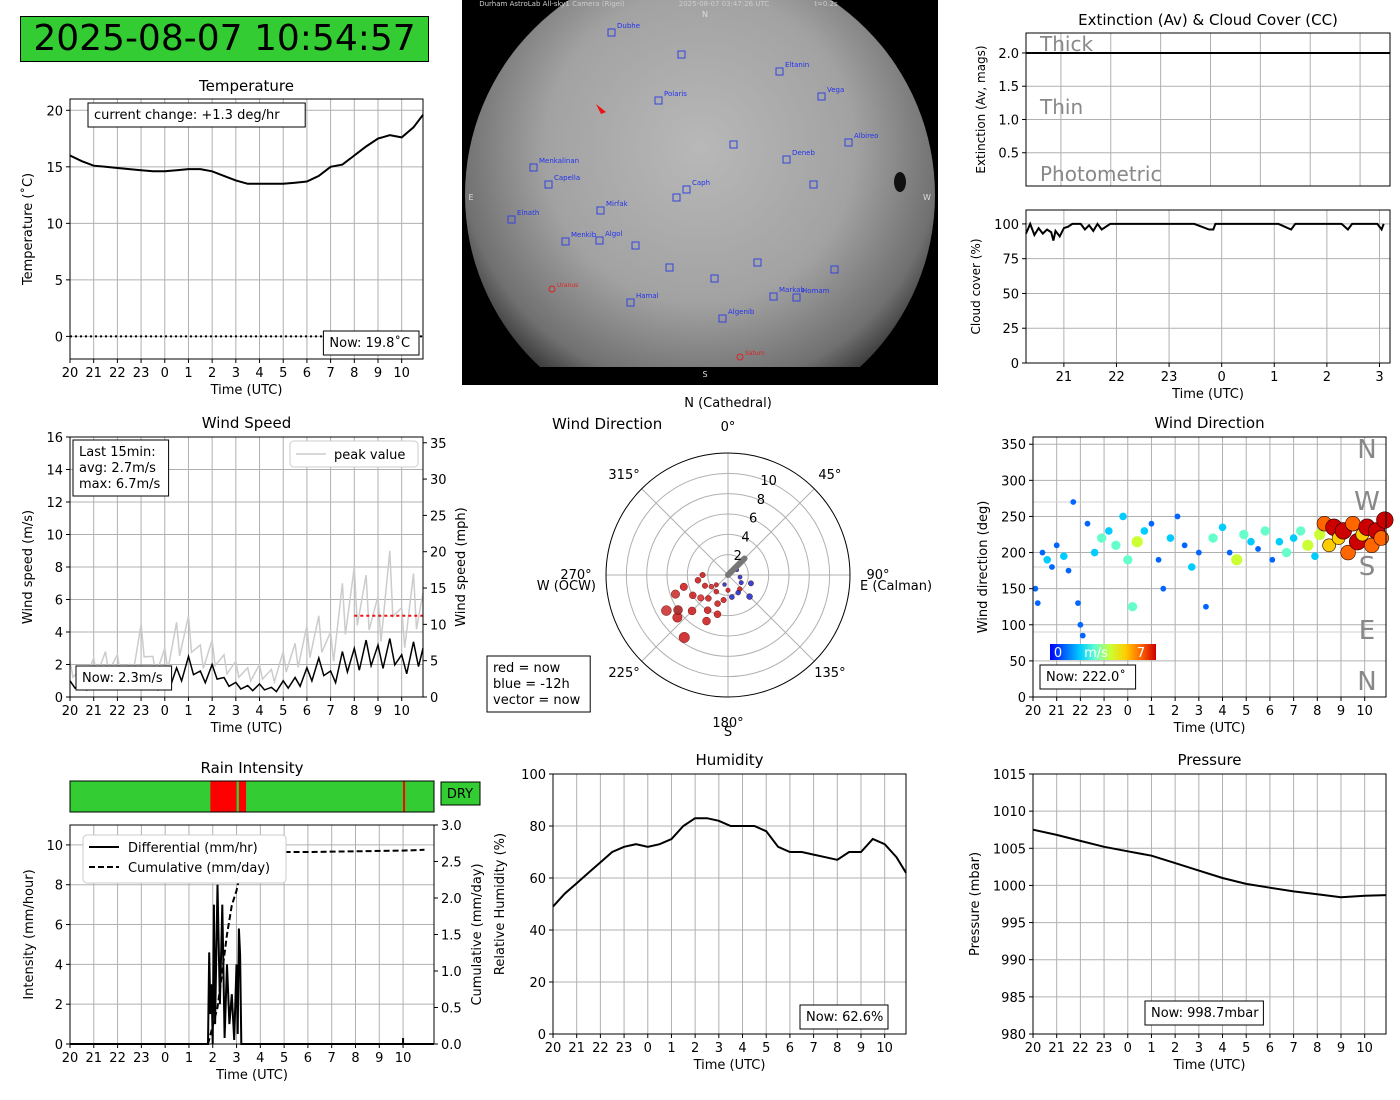 This screenshot has height=1100, width=1400. What do you see at coordinates (552, 289) in the screenshot?
I see `planet-marker` at bounding box center [552, 289].